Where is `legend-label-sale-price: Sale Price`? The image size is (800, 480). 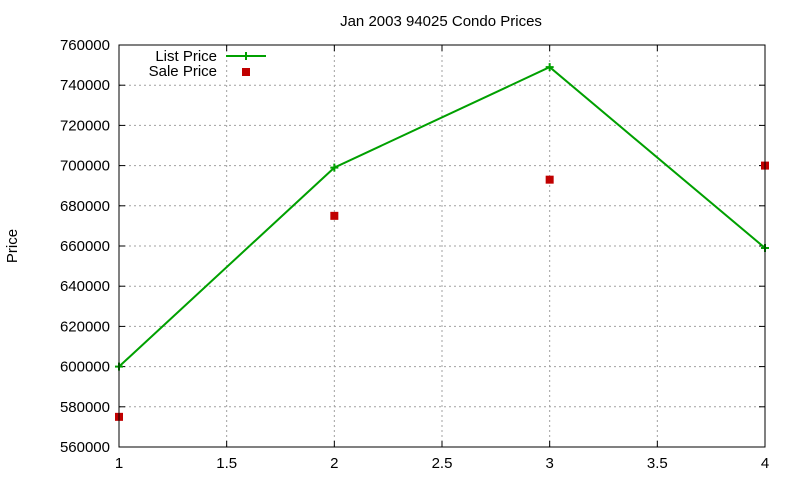 legend-label-sale-price: Sale Price is located at coordinates (183, 71).